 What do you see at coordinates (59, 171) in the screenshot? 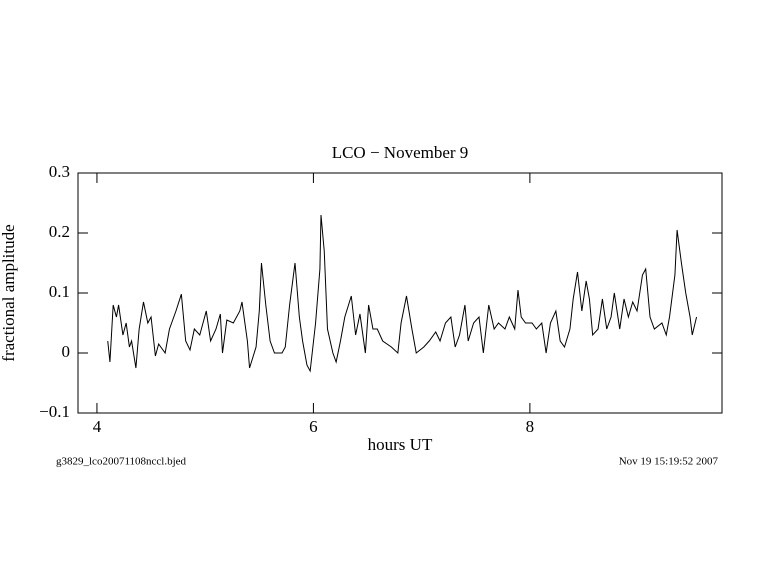
I see `y-tick-label: 0.3` at bounding box center [59, 171].